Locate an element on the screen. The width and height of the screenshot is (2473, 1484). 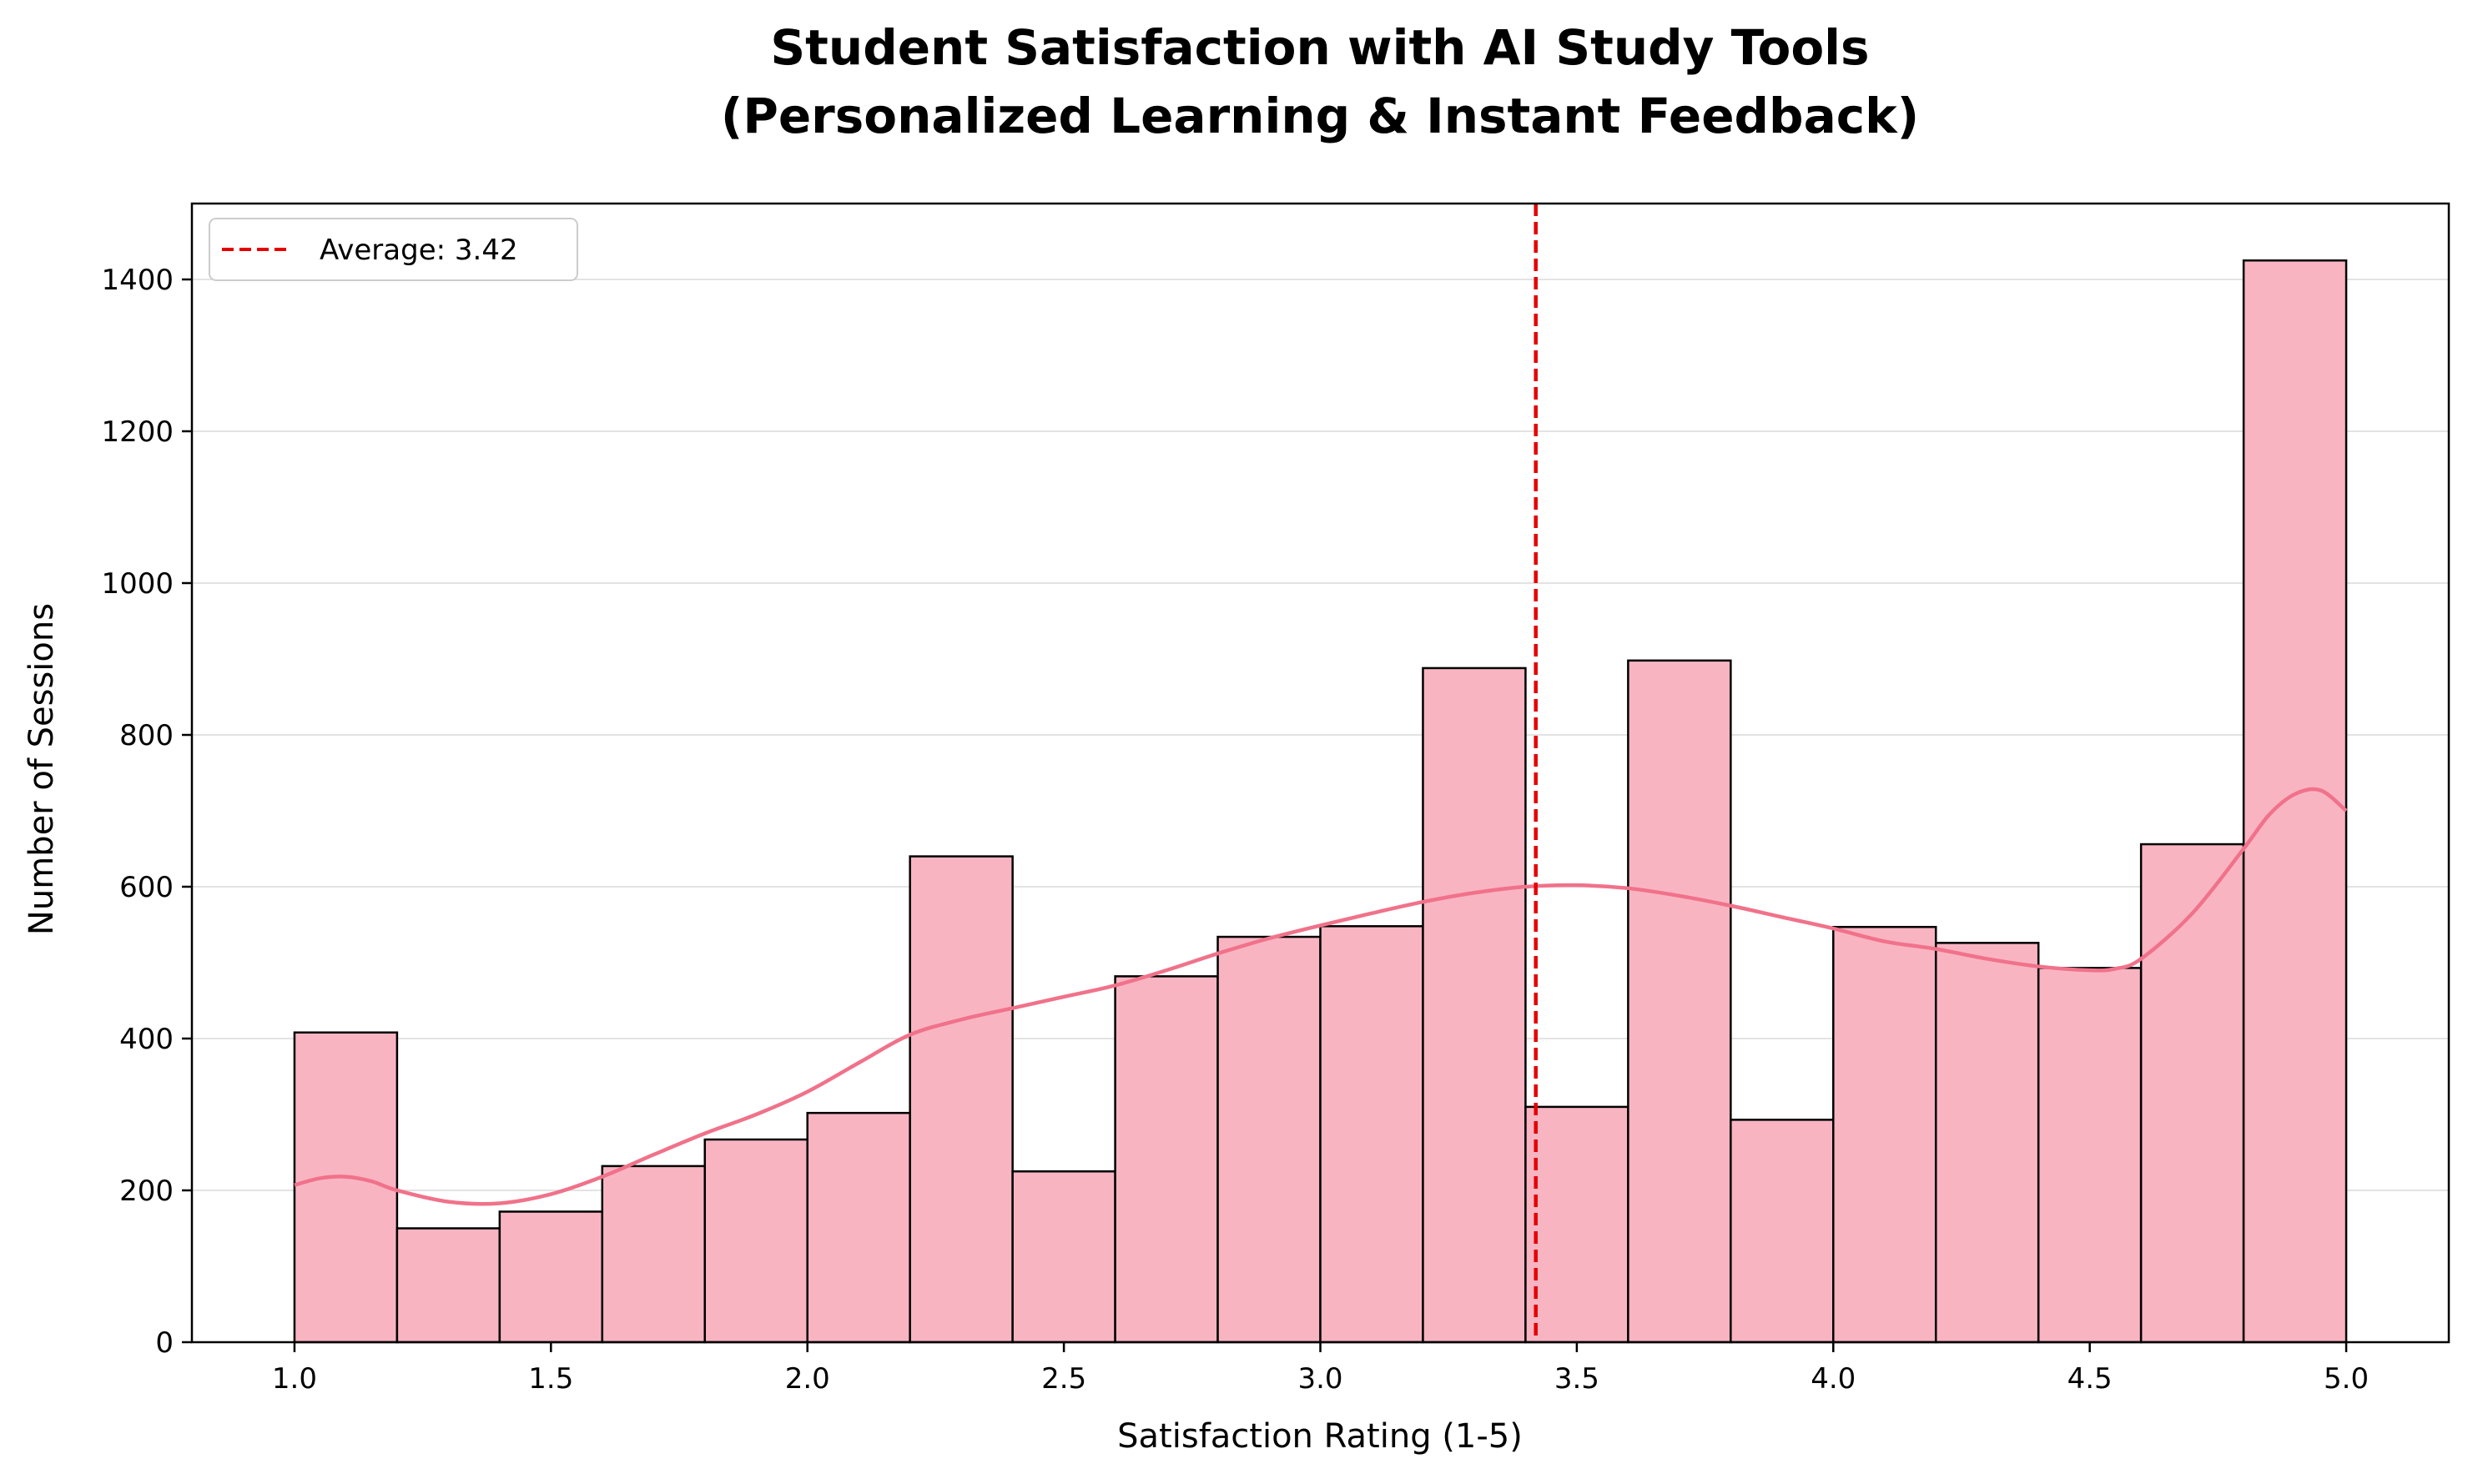
x-tick-label-4: 3.0 is located at coordinates (1319, 1379).